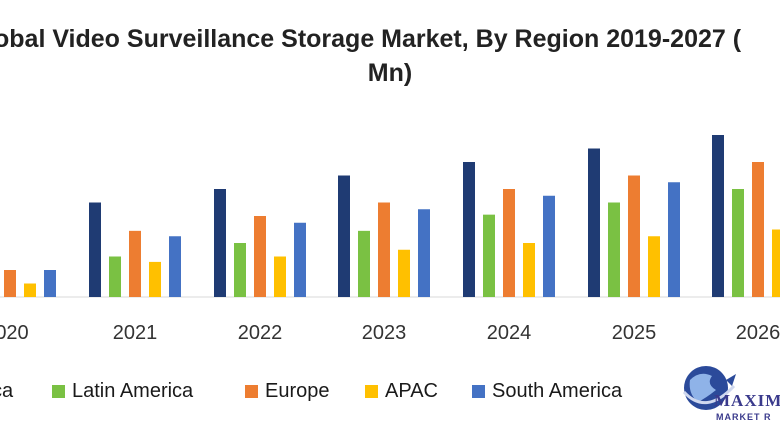  I want to click on logo-text: MAXIM, so click(747, 400).